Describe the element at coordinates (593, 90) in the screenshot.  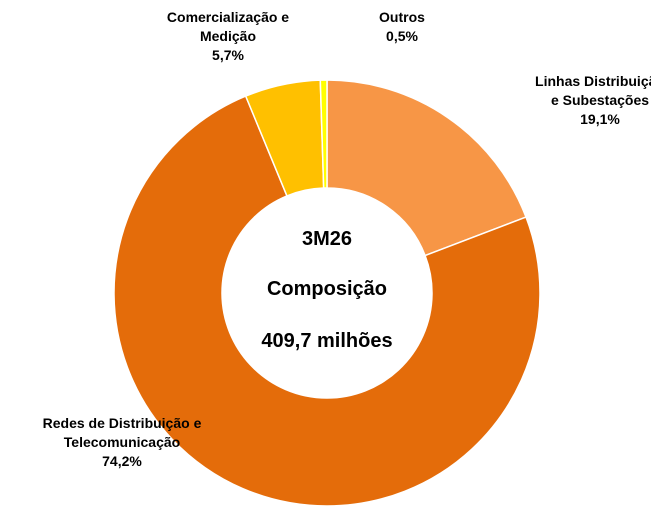
I see `category-name: Linhas Distribuição e Subestações` at that location.